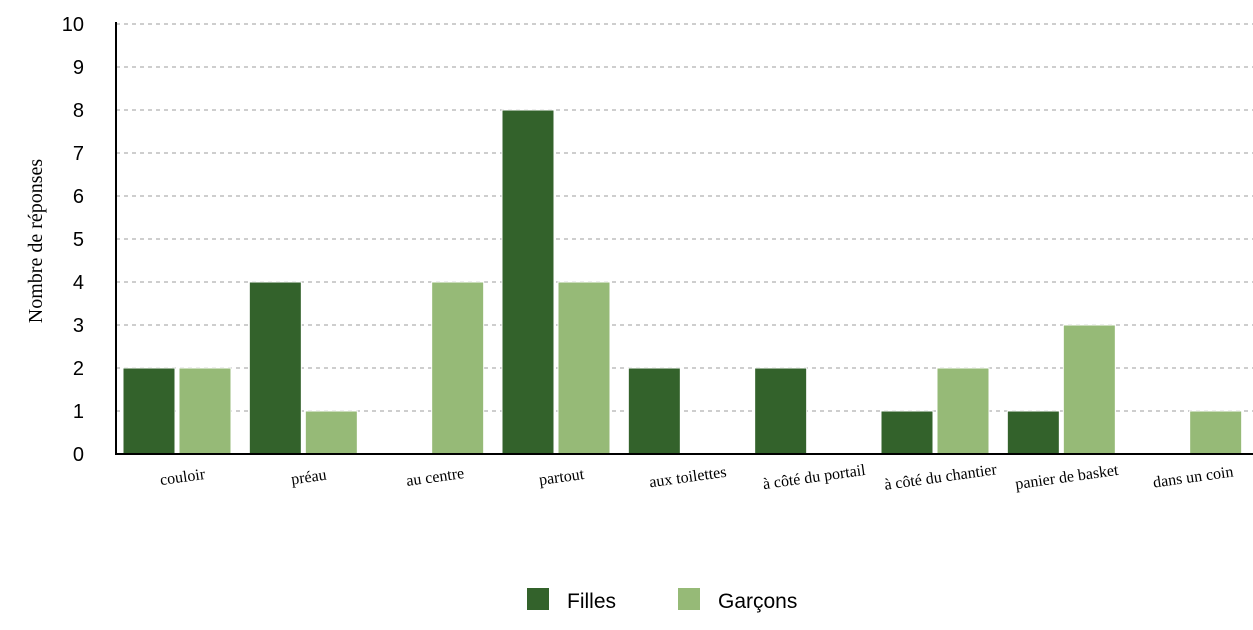 The width and height of the screenshot is (1253, 630). What do you see at coordinates (78, 369) in the screenshot?
I see `y-tick-label: 2` at bounding box center [78, 369].